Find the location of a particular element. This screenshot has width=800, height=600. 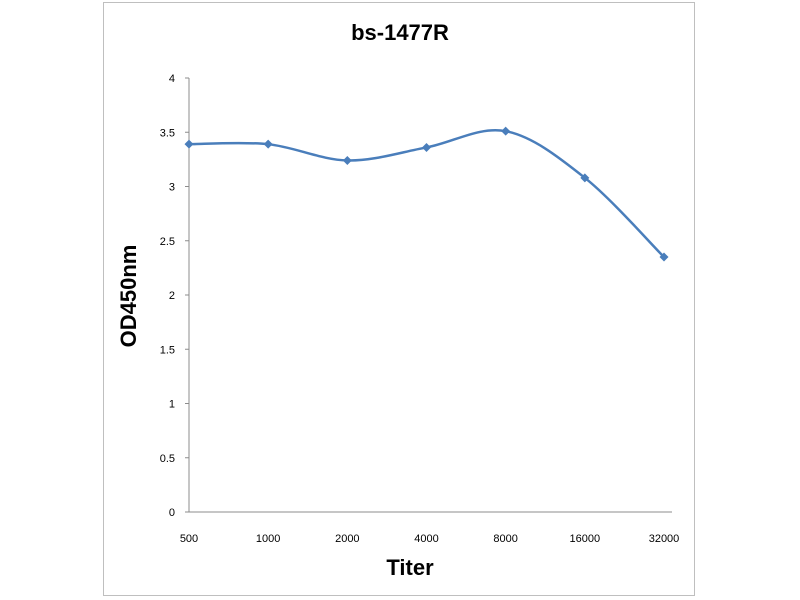

y-tick-label: 3.5 is located at coordinates (167, 133).